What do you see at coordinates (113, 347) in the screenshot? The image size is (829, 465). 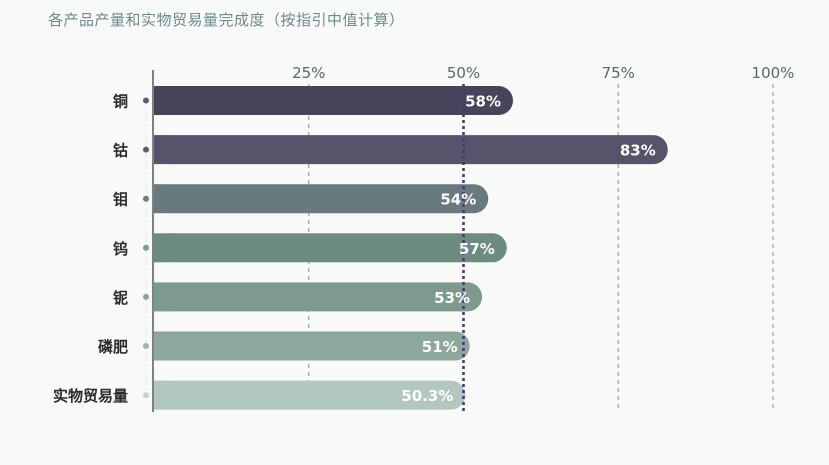 I see `category-label: 磷肥` at bounding box center [113, 347].